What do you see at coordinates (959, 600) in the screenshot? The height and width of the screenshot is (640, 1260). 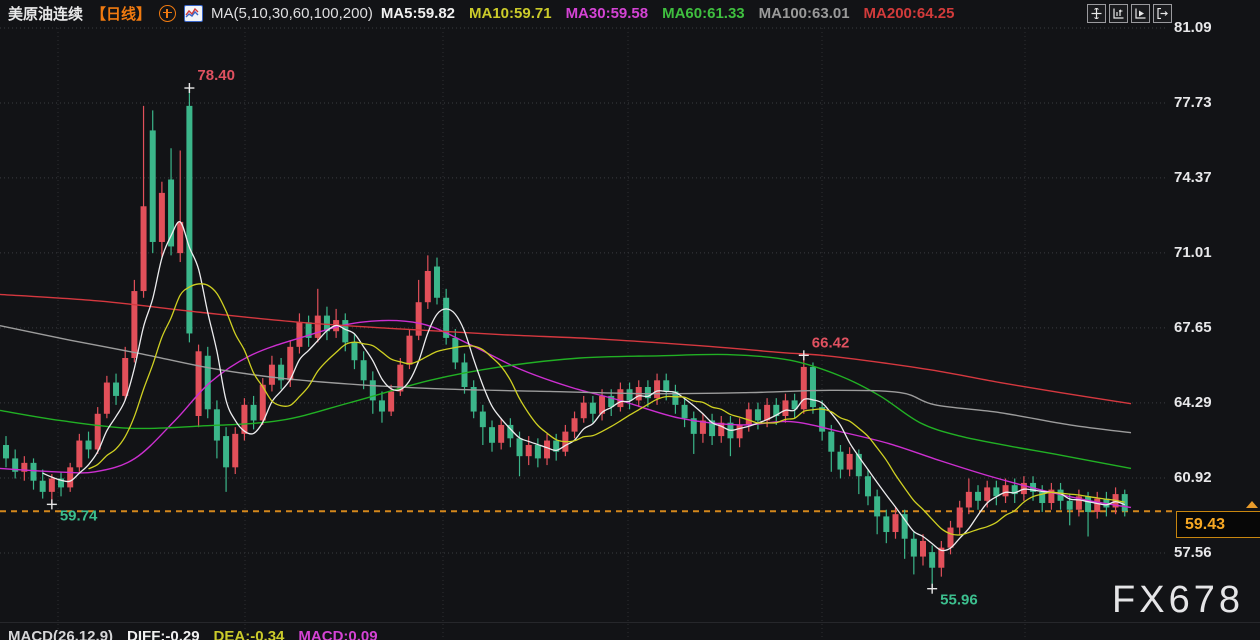 I see `low-price-label: 55.96` at bounding box center [959, 600].